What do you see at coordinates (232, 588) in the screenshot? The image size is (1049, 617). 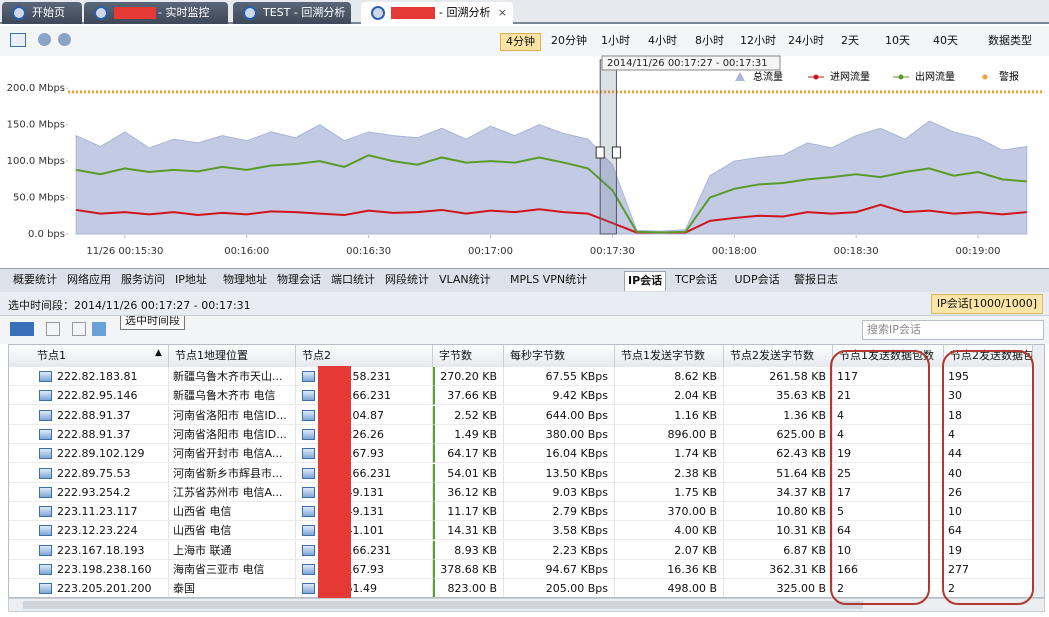 I see `table-cell: 泰国` at bounding box center [232, 588].